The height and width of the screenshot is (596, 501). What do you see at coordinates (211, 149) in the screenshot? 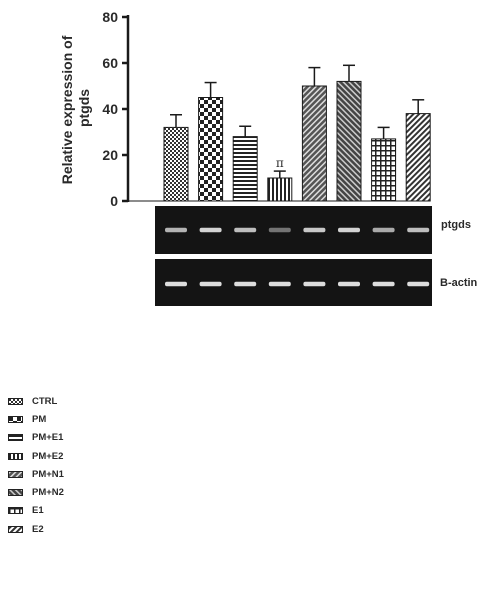
I see `bar-pm` at bounding box center [211, 149].